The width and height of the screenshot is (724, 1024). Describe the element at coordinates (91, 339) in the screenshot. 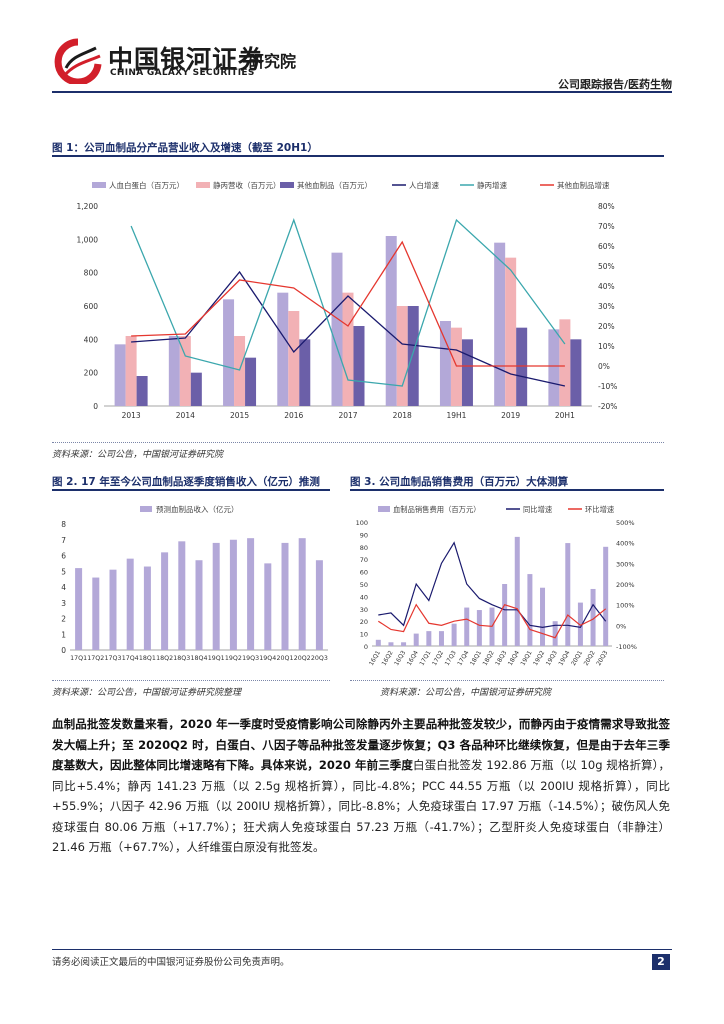

I see `y-left-tick-label: 400` at that location.